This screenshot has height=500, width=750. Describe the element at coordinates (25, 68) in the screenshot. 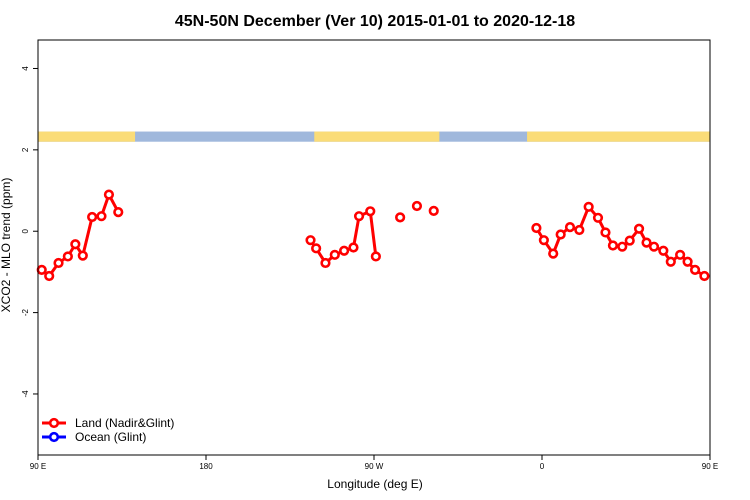

I see `y-tick-label-0: 4` at that location.